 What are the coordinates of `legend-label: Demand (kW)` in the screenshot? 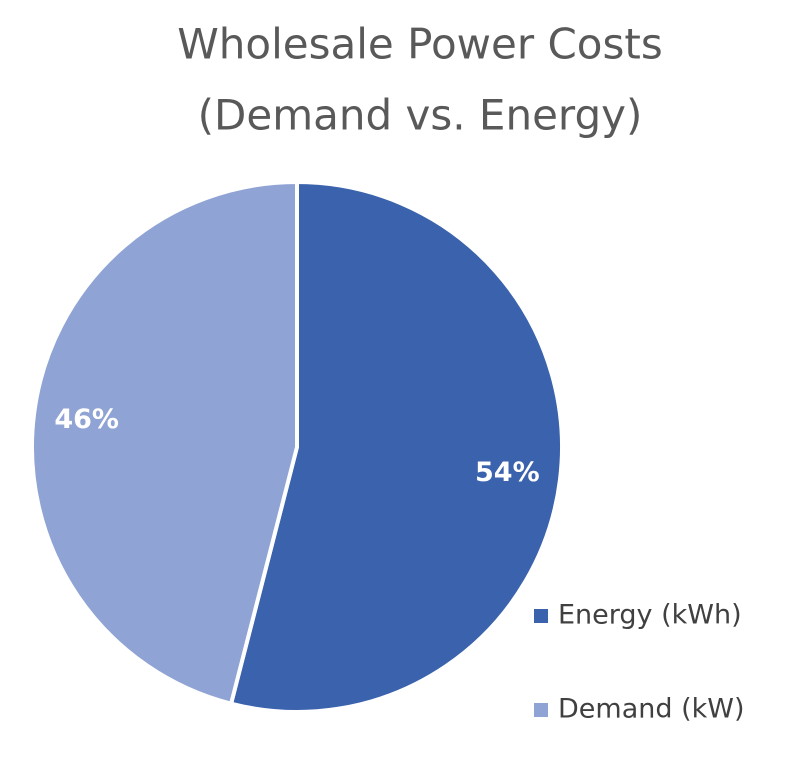 It's located at (651, 709).